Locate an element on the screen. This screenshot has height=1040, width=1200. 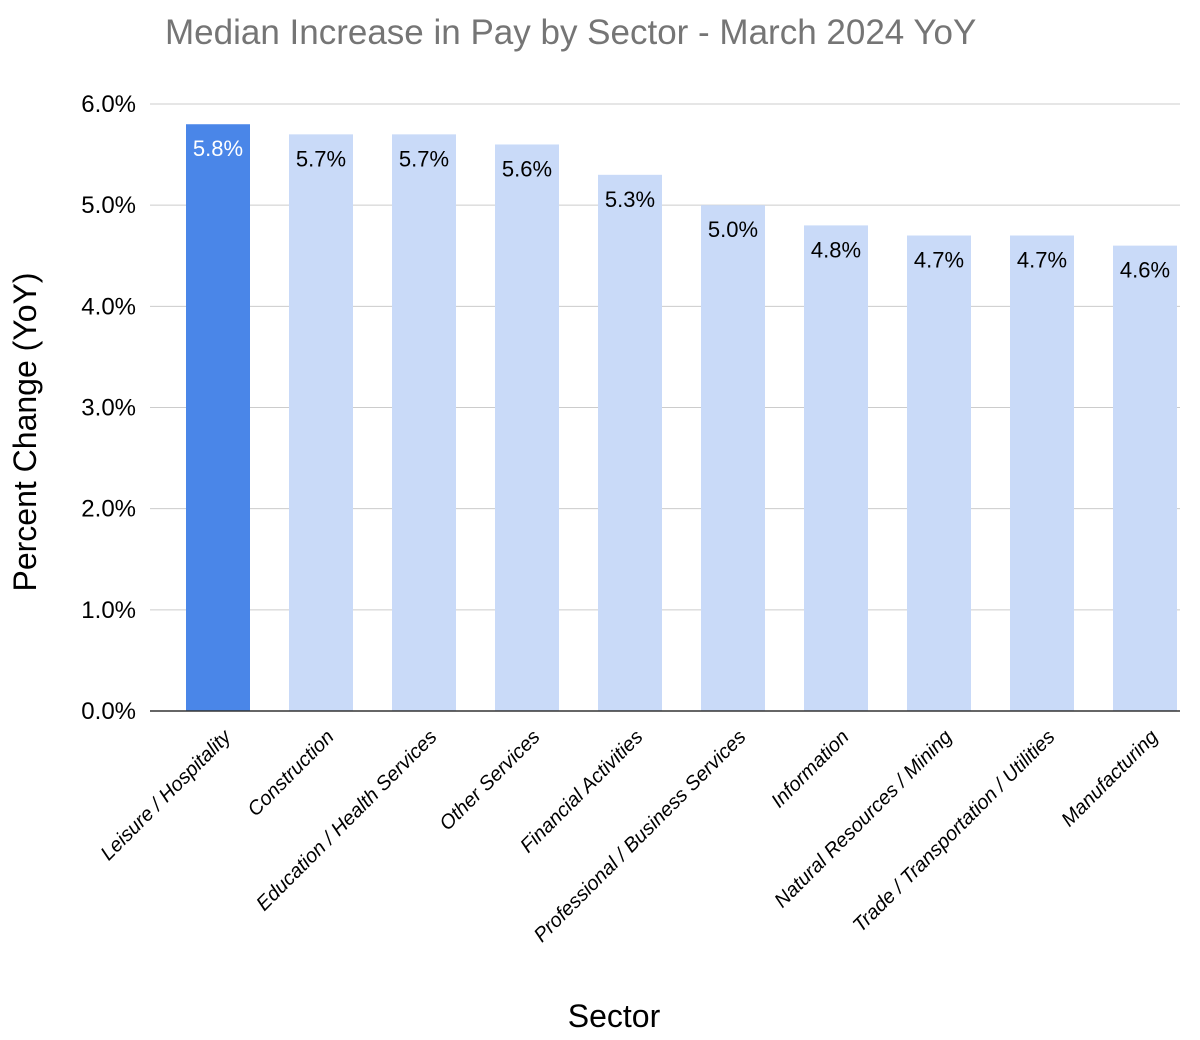
x-tick-label: Professional / Business Services is located at coordinates (640, 836).